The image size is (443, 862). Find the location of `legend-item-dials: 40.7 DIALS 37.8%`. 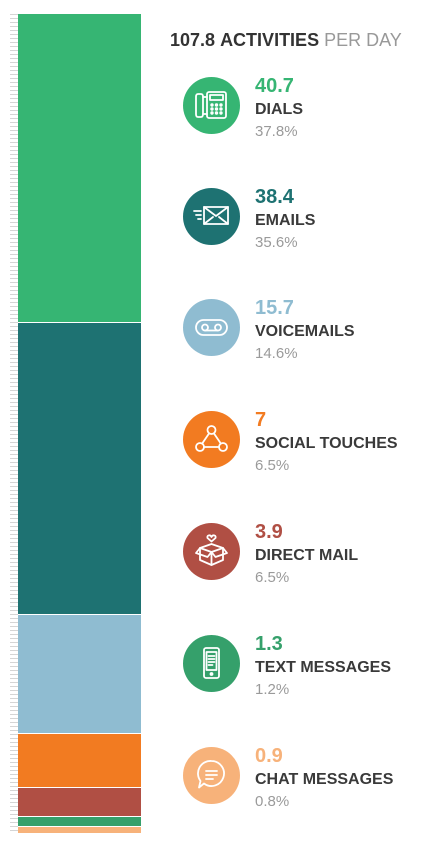

legend-item-dials: 40.7 DIALS 37.8% is located at coordinates (308, 111).